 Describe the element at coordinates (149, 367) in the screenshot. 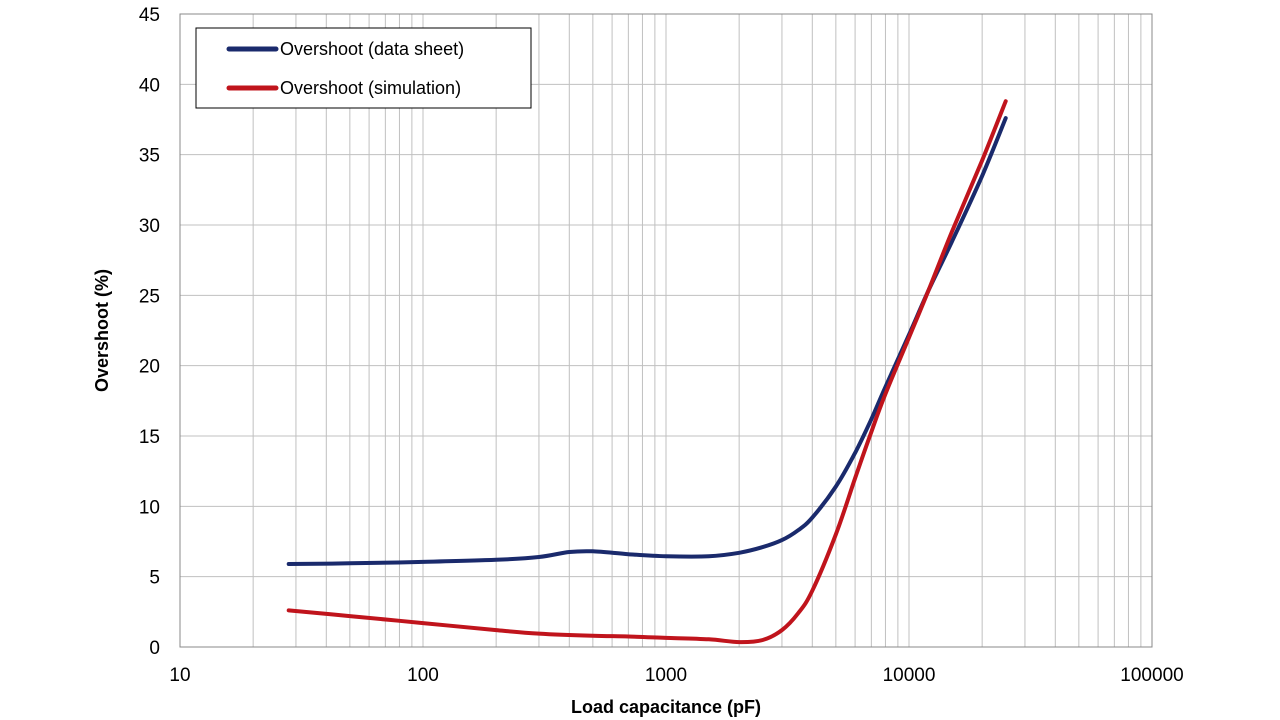

I see `y-tick-label: 20` at that location.